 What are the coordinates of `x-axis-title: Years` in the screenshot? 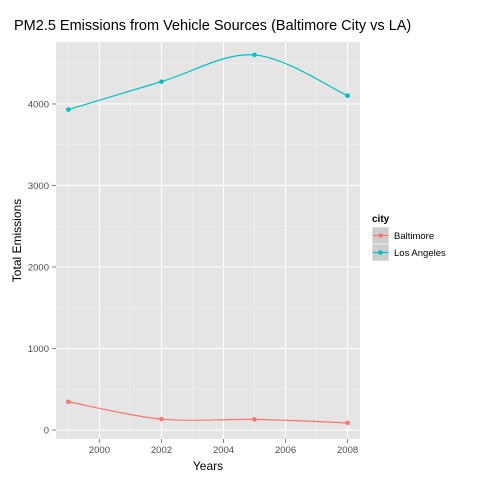 It's located at (208, 466).